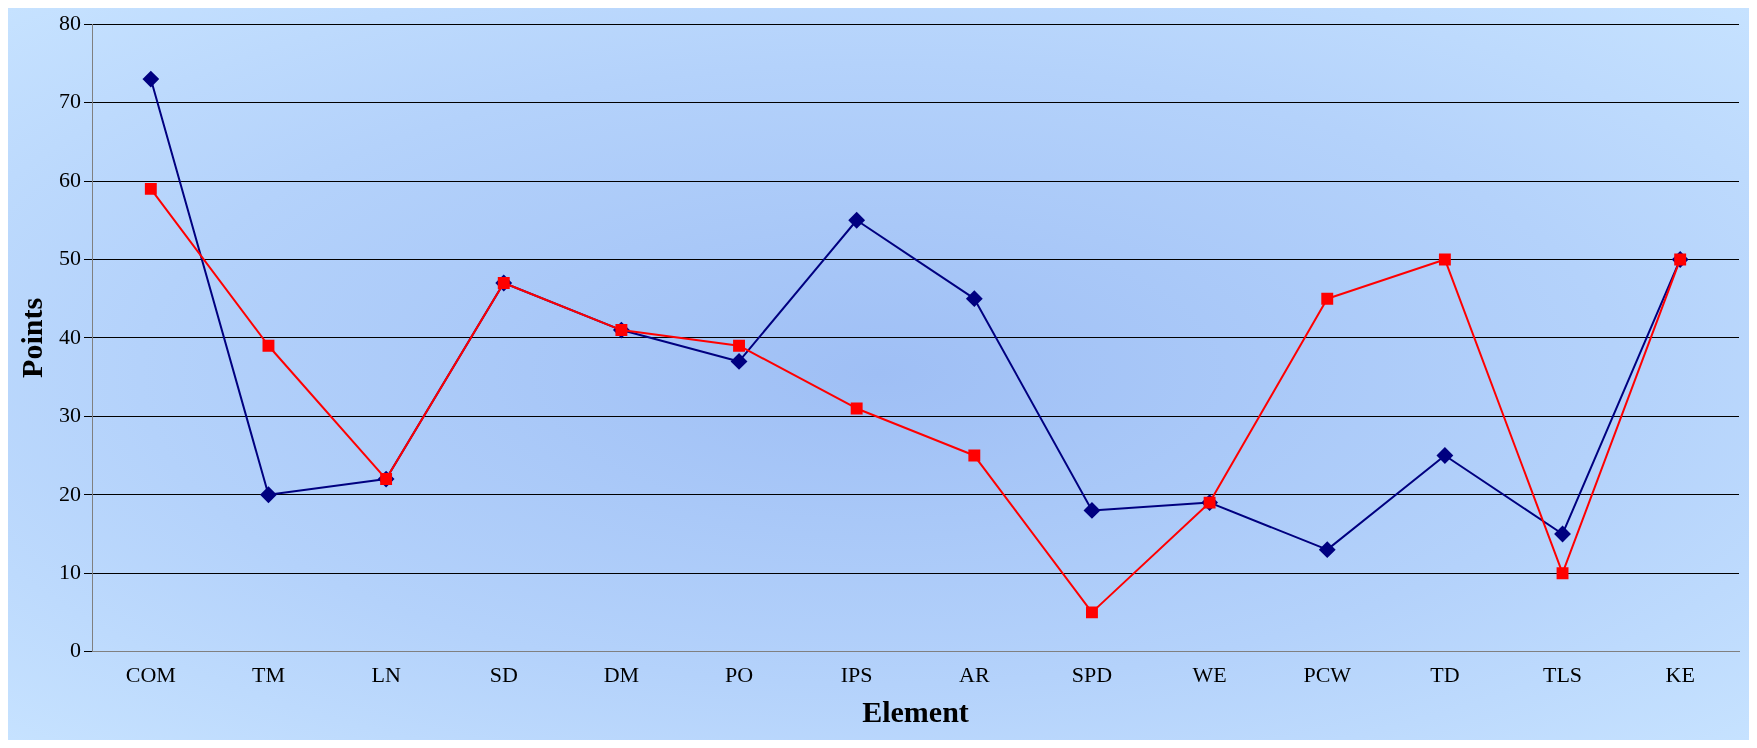 The height and width of the screenshot is (748, 1757). I want to click on y-tick-label: 40, so click(70, 336).